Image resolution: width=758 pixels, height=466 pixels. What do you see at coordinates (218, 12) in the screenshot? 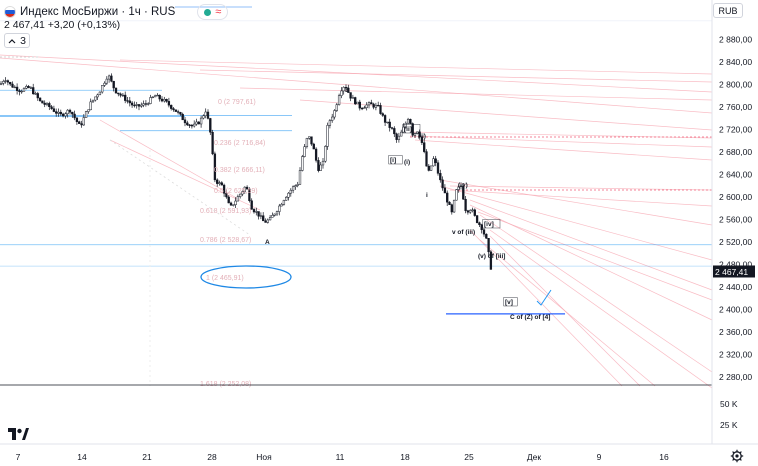
I see `approx-symbol: ≈` at bounding box center [218, 12].